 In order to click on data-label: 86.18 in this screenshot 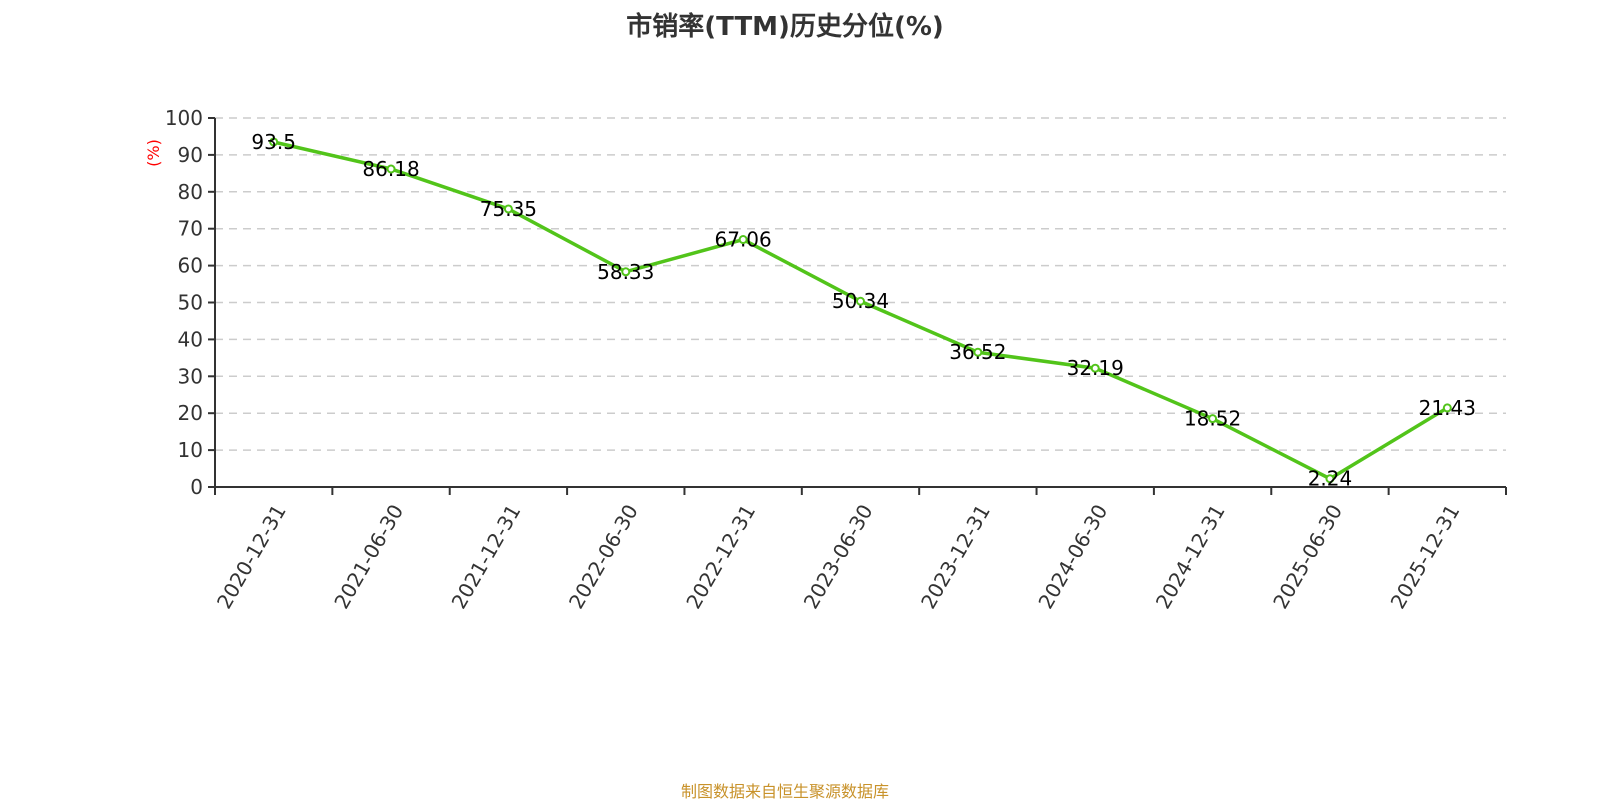, I will do `click(390, 169)`.